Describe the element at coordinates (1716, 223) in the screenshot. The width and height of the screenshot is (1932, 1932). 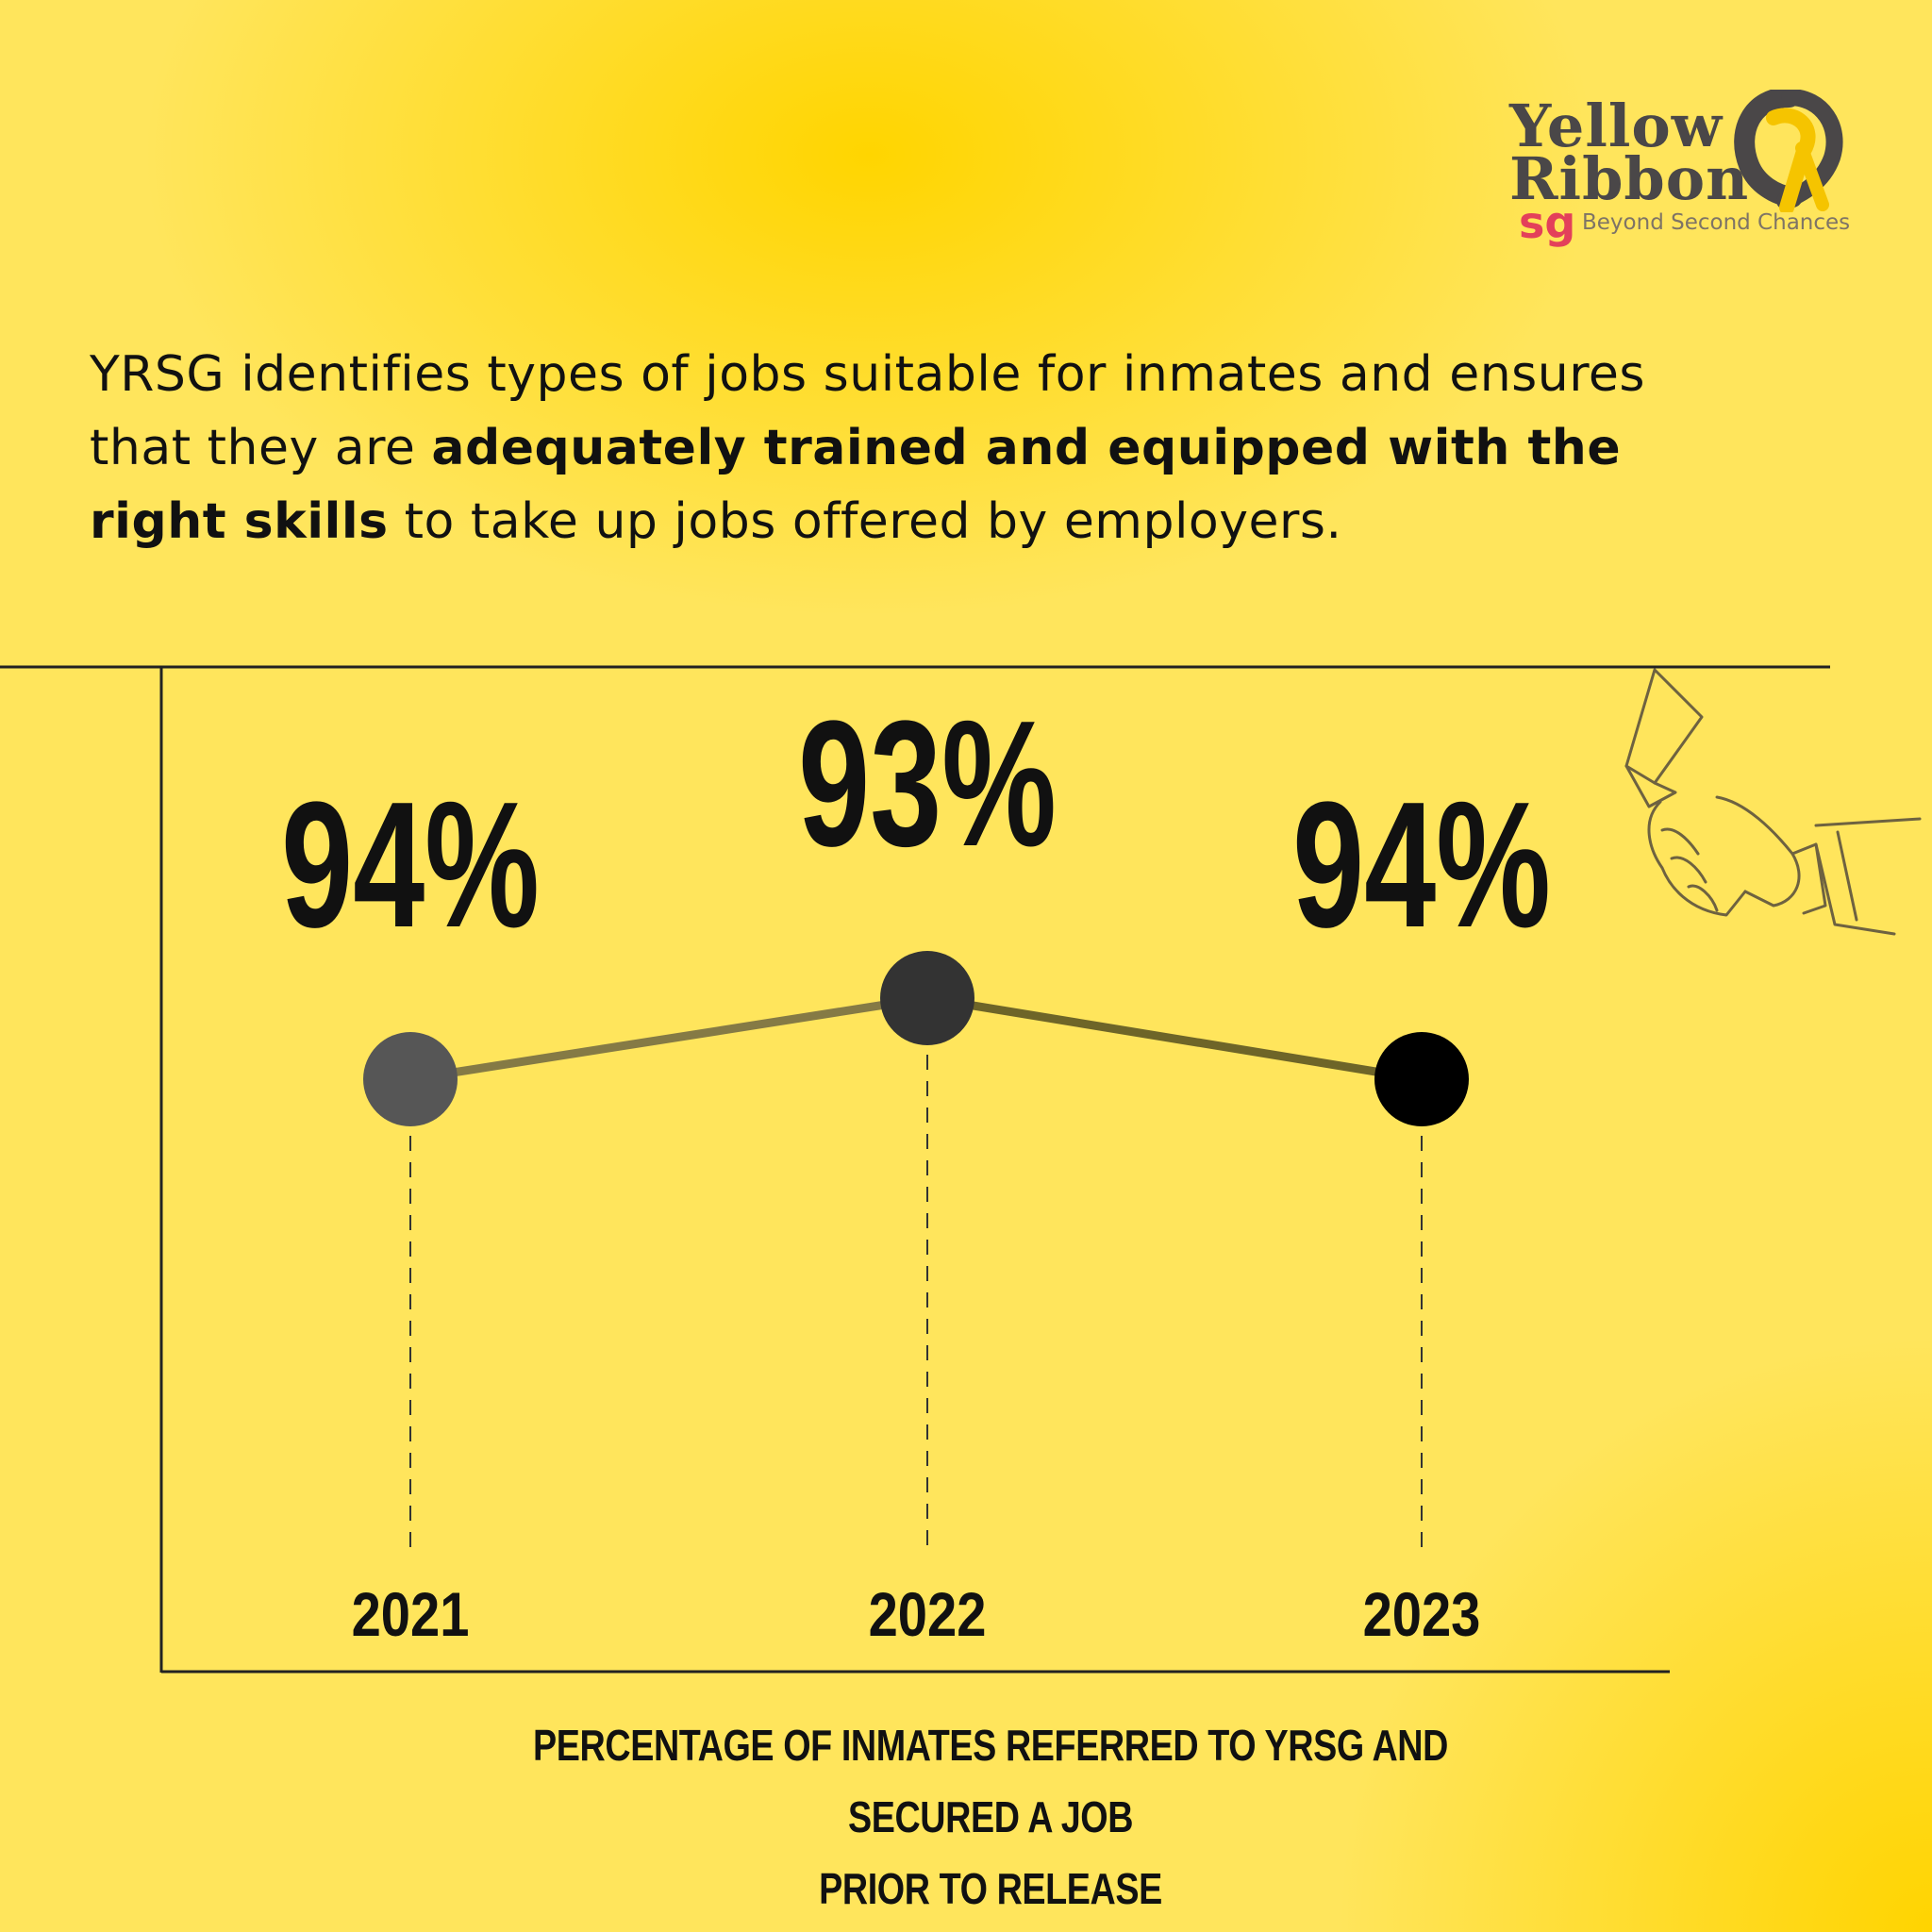
I see `logo-tagline: Beyond Second Chances` at that location.